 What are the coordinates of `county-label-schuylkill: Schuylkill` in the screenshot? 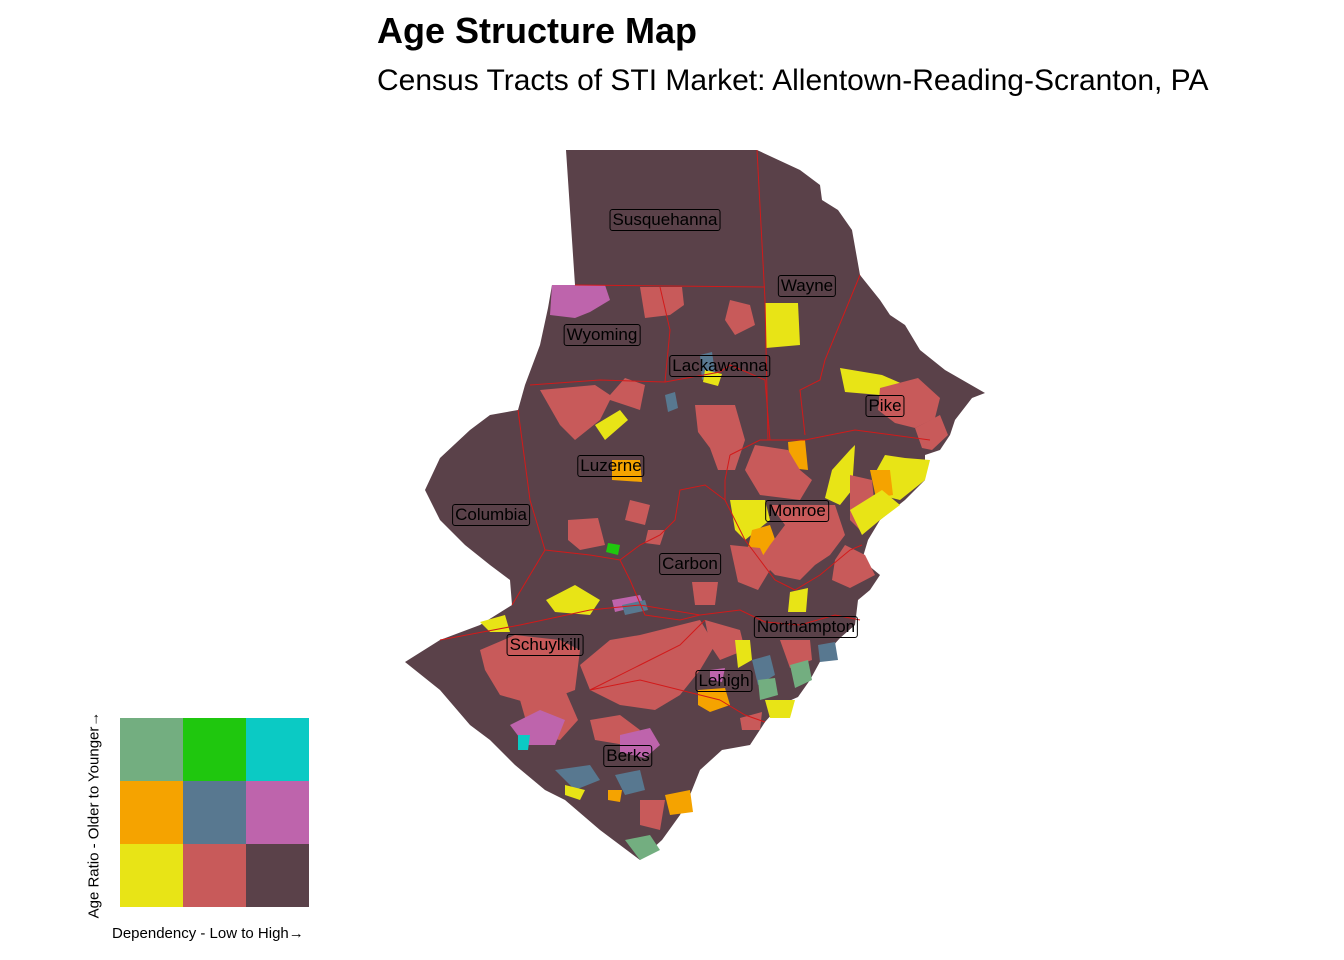 It's located at (545, 645).